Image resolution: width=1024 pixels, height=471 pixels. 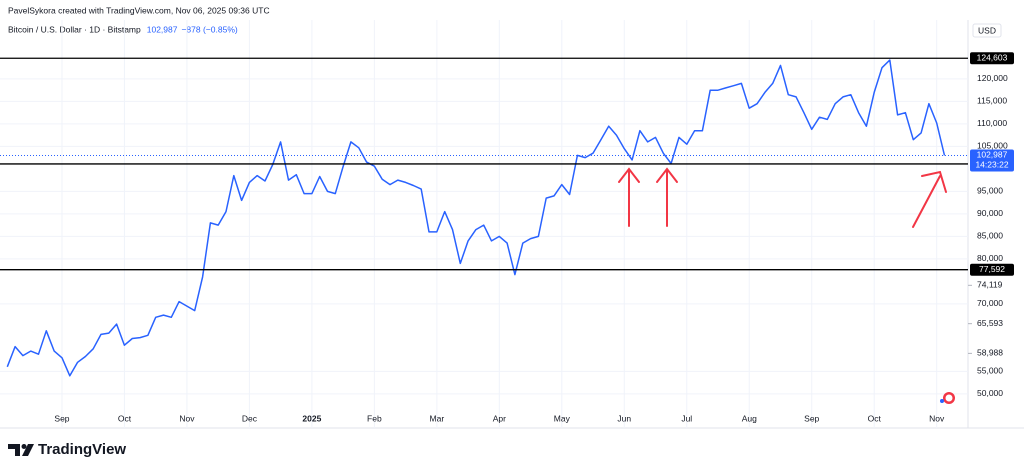 What do you see at coordinates (990, 303) in the screenshot?
I see `y-tick-label: 70,000` at bounding box center [990, 303].